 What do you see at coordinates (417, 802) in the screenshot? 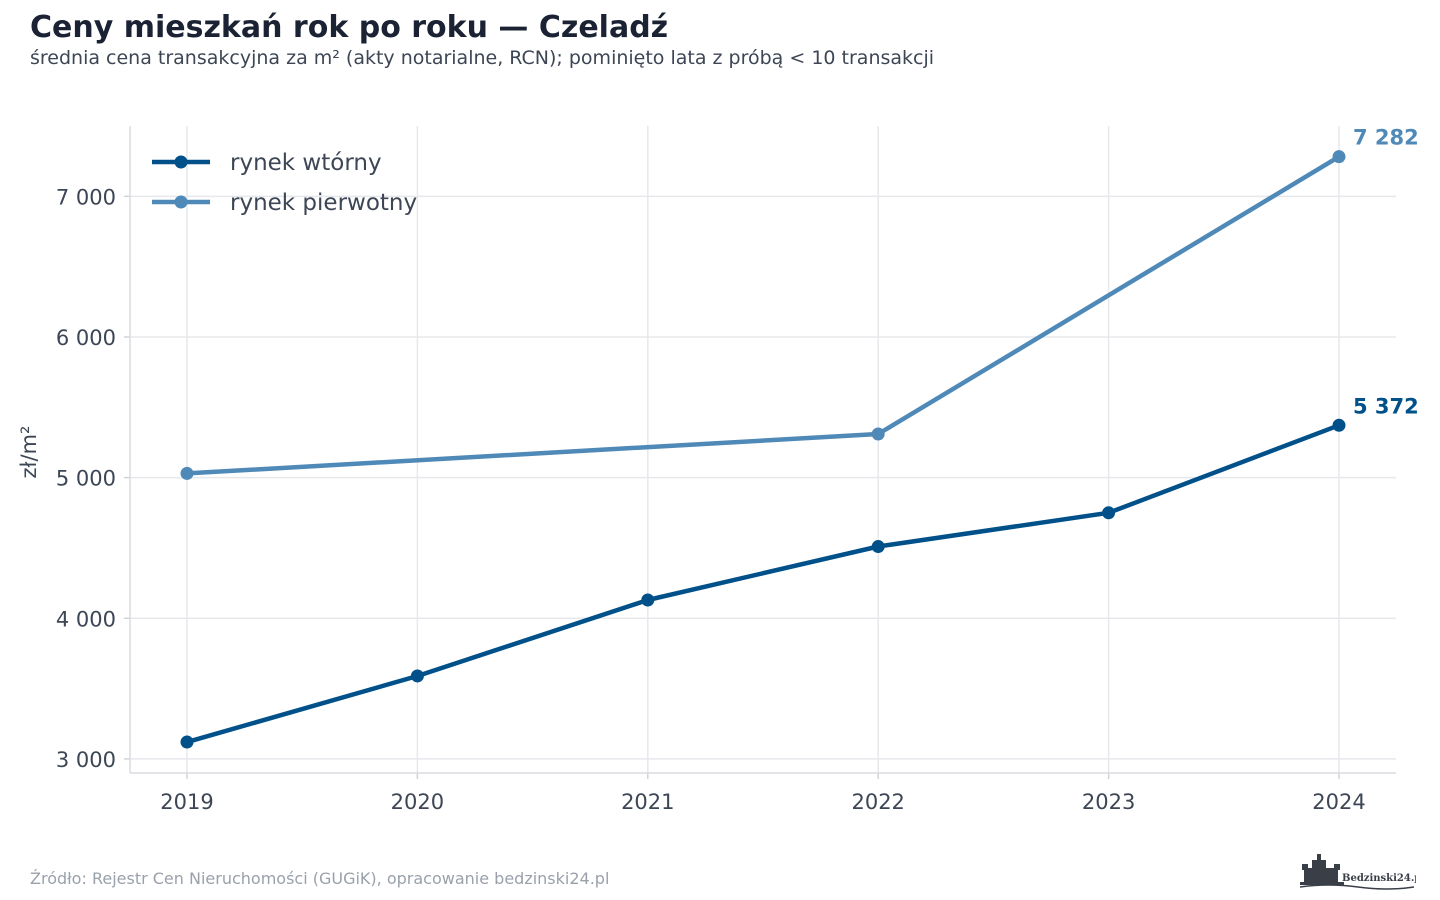
I see `x-tick-label: 2020` at bounding box center [417, 802].